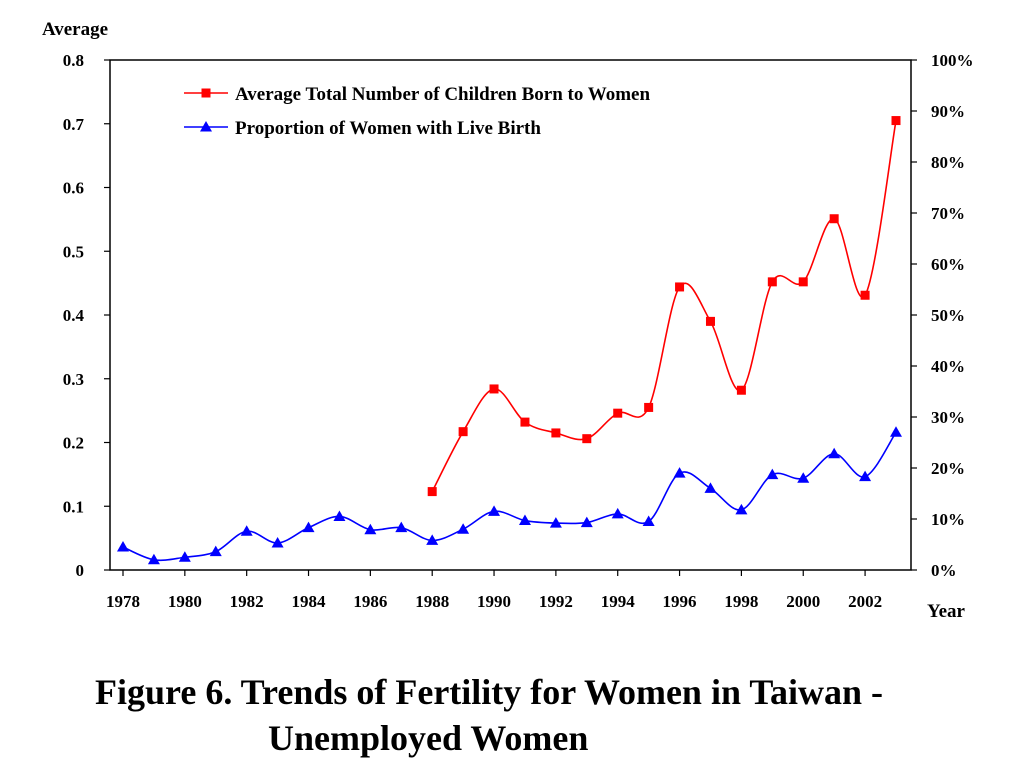 This screenshot has height=768, width=1024. I want to click on x-tick-label: 1996, so click(680, 601).